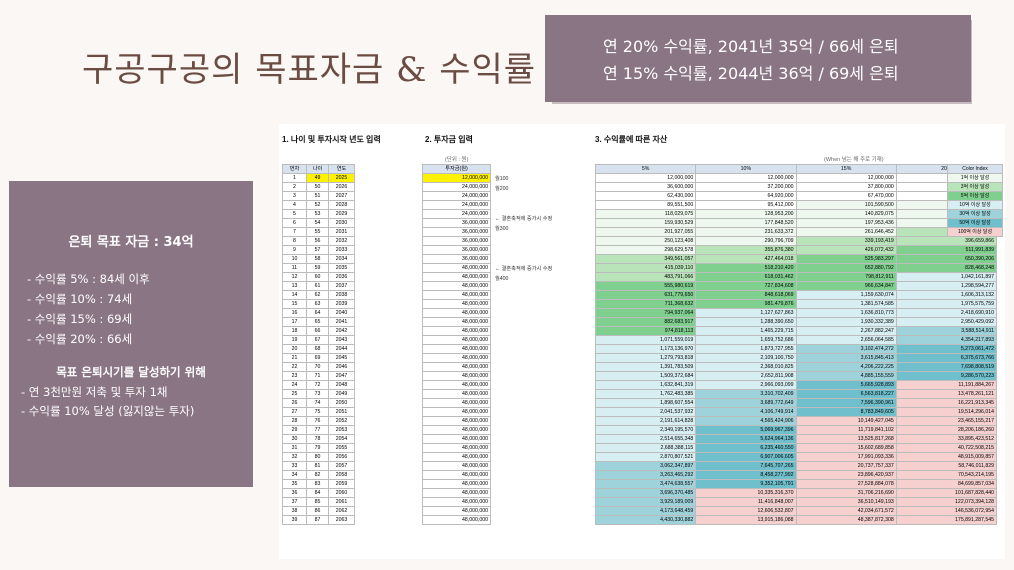  Describe the element at coordinates (746, 430) in the screenshot. I see `cell-asset: 5,069,967,396` at that location.